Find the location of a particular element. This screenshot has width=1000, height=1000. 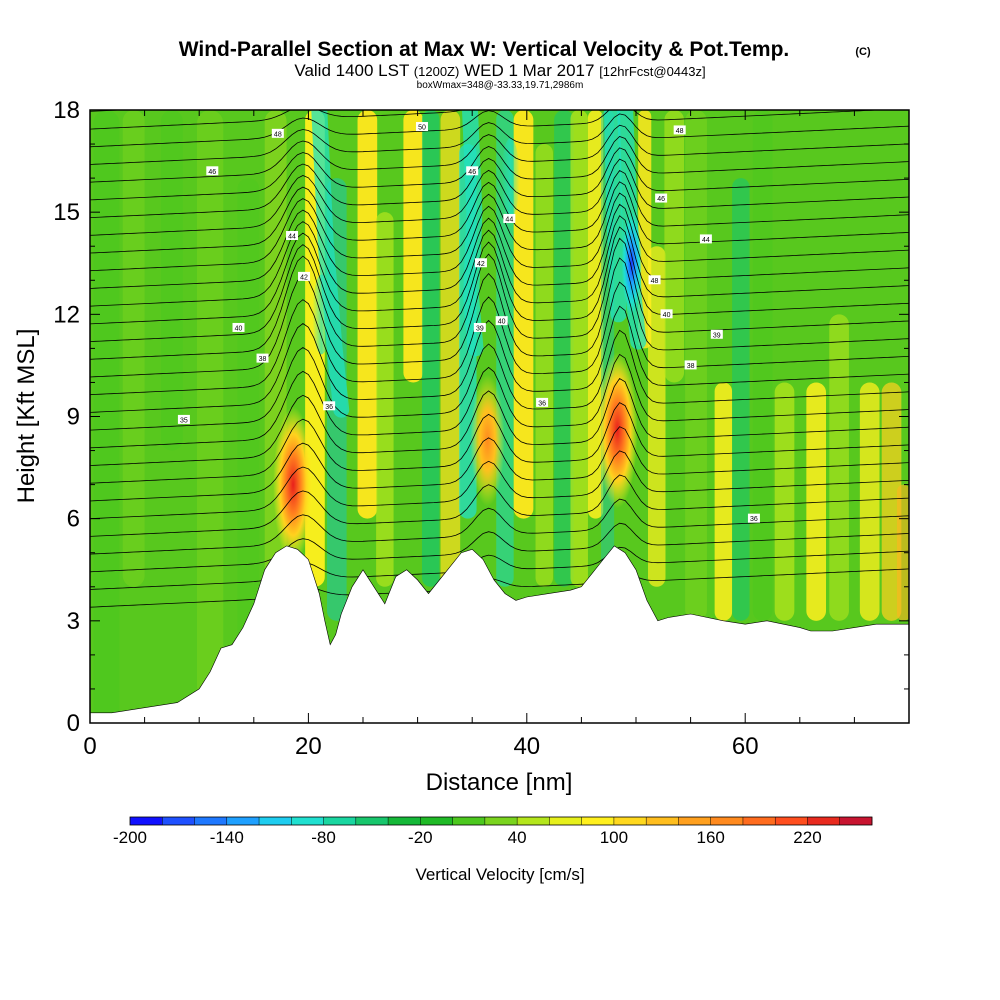

theta-label: 50 is located at coordinates (421, 127).